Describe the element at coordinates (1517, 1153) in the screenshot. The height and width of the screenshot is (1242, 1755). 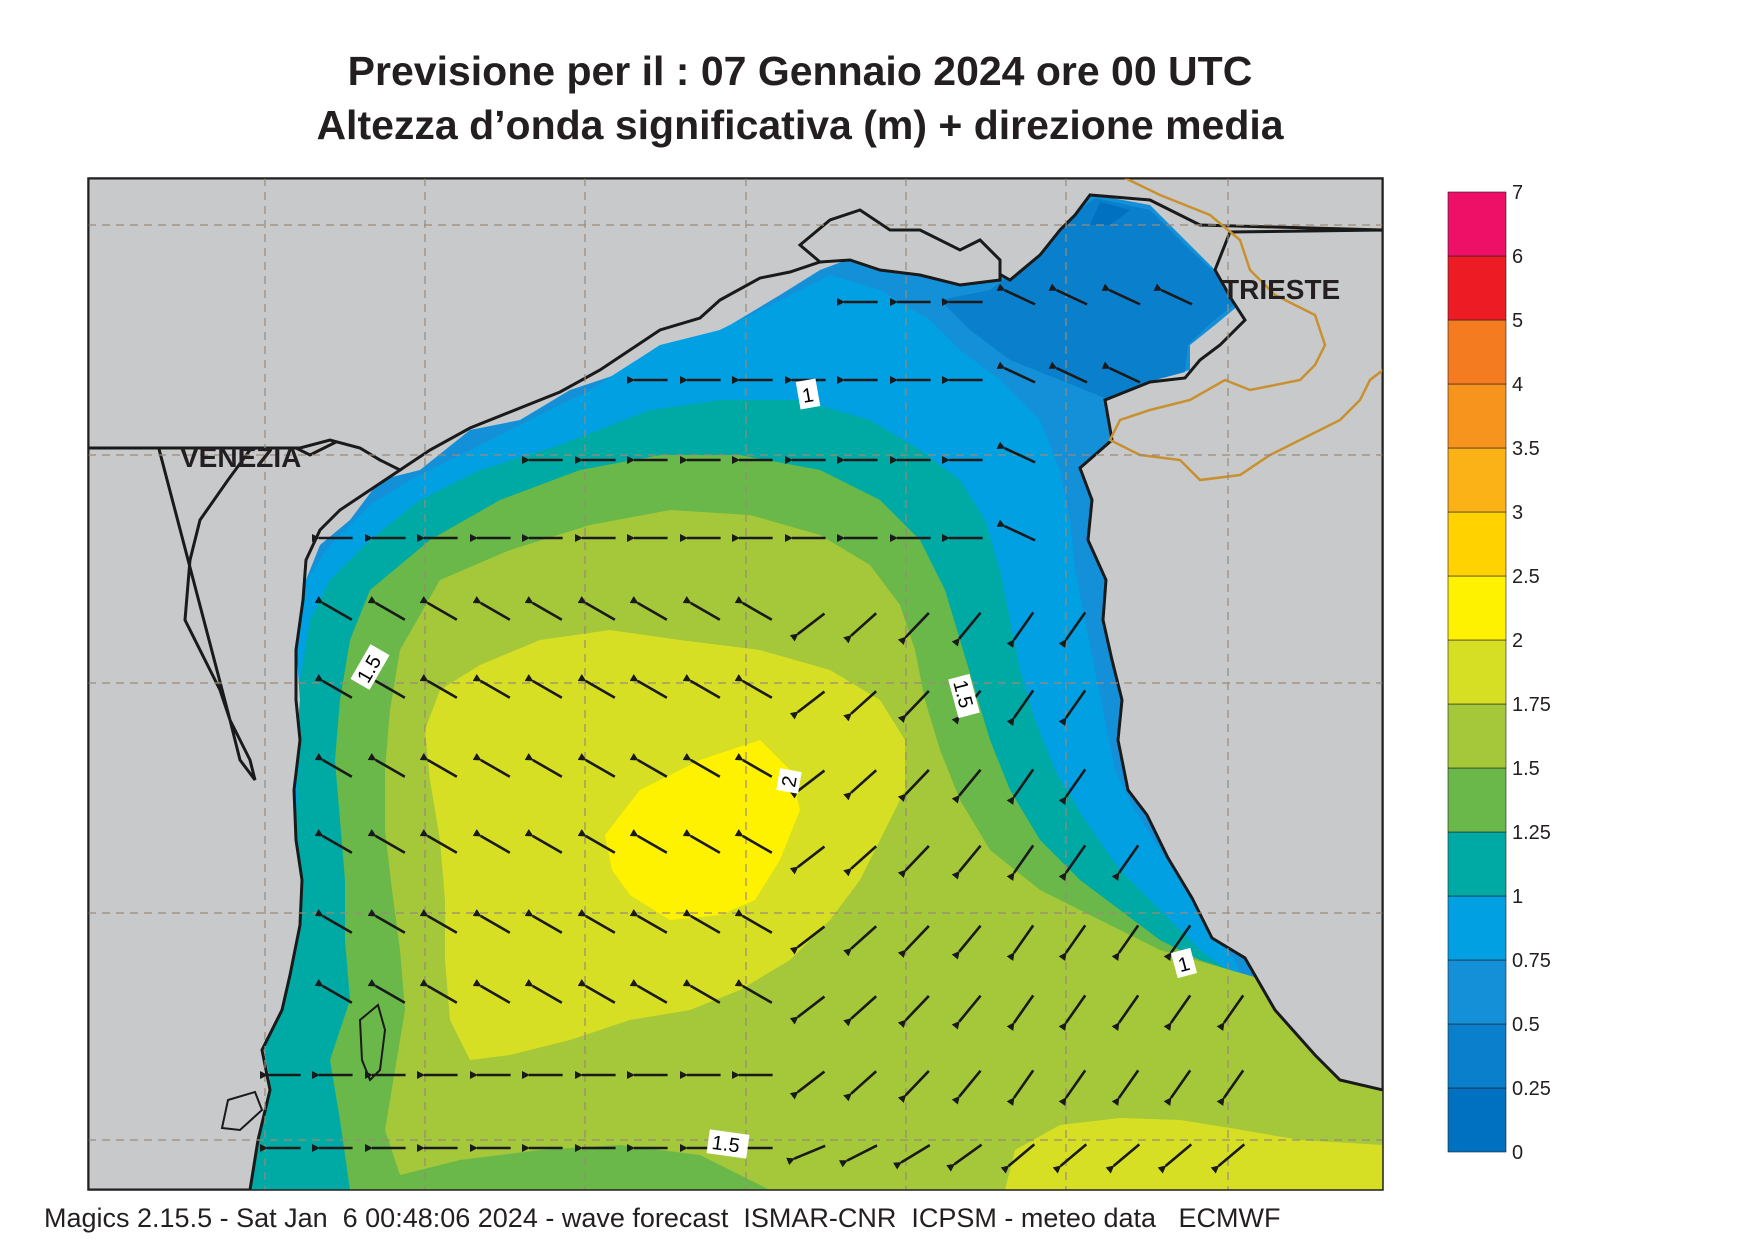
I see `legend-tick-label: 0` at that location.